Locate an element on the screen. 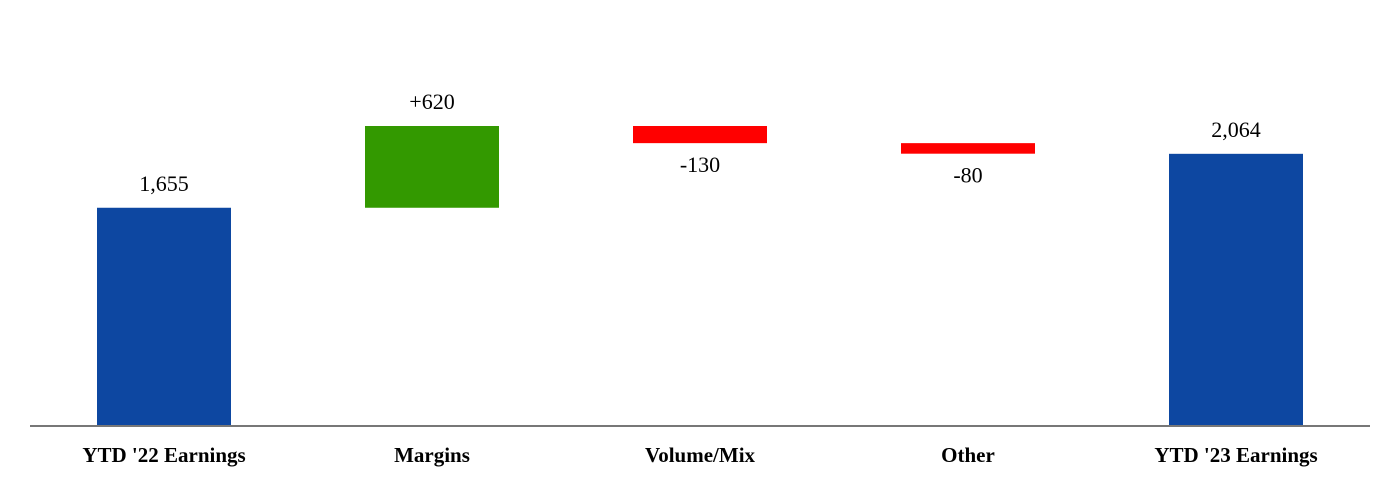  value-label: +620 is located at coordinates (431, 101).